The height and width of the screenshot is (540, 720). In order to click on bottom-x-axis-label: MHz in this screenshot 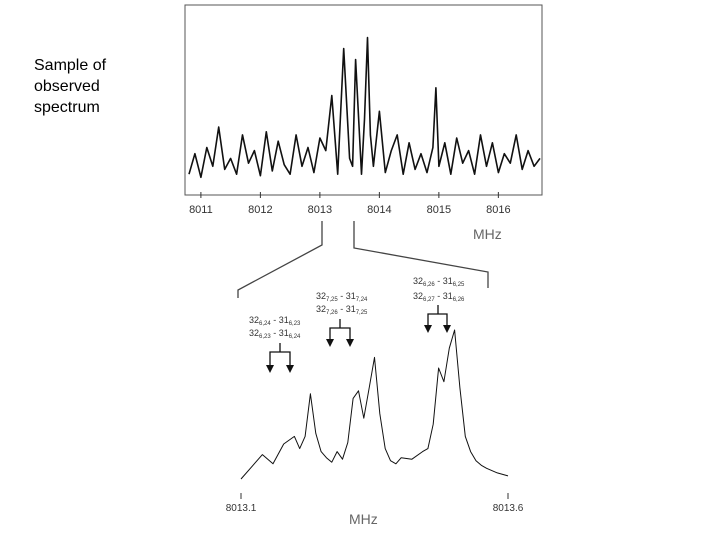, I will do `click(363, 519)`.